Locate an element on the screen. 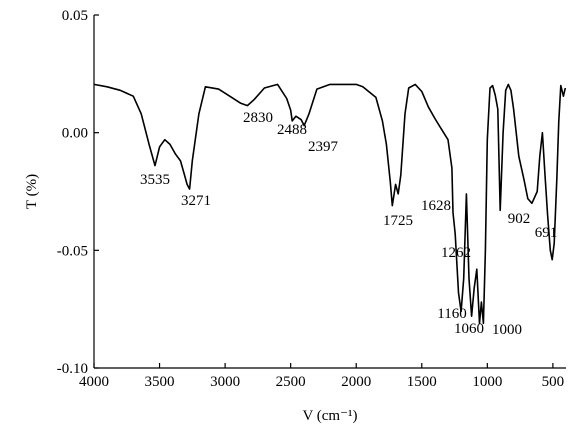  x-tick-label: 500 is located at coordinates (553, 382).